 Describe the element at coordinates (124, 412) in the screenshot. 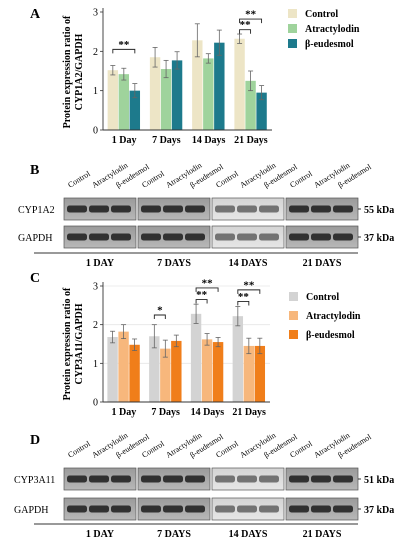

I see `x-tick-label: 1 Day` at that location.